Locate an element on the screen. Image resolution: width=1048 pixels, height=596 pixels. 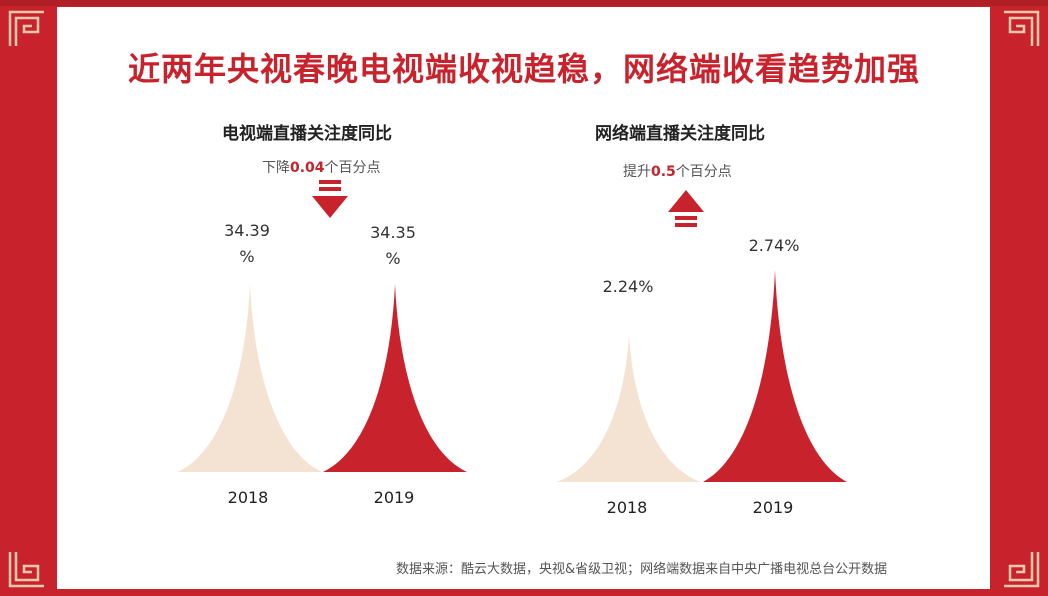
down-arrow-icon is located at coordinates (330, 199).